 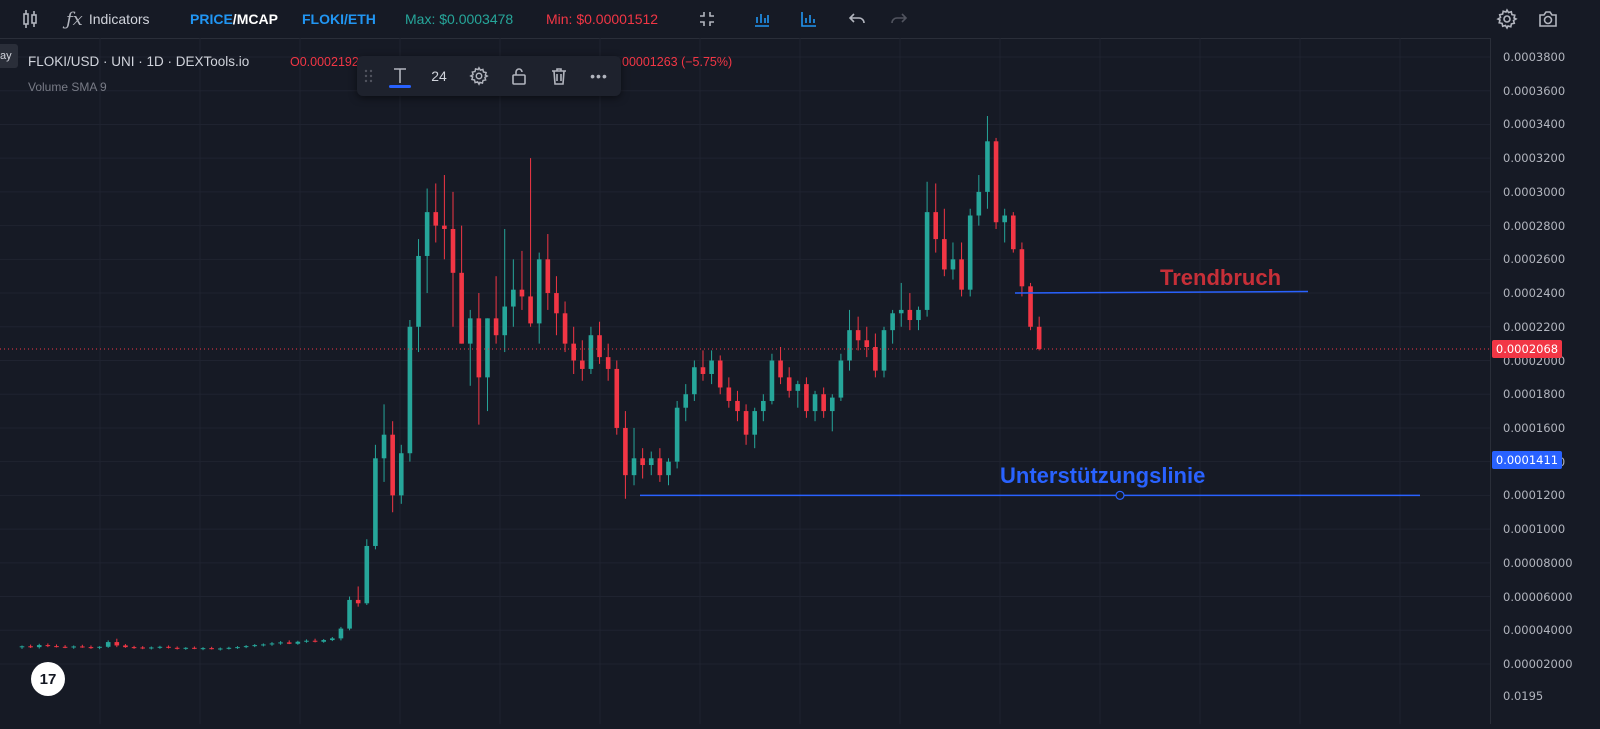 I want to click on chart-style-button, so click(x=762, y=19).